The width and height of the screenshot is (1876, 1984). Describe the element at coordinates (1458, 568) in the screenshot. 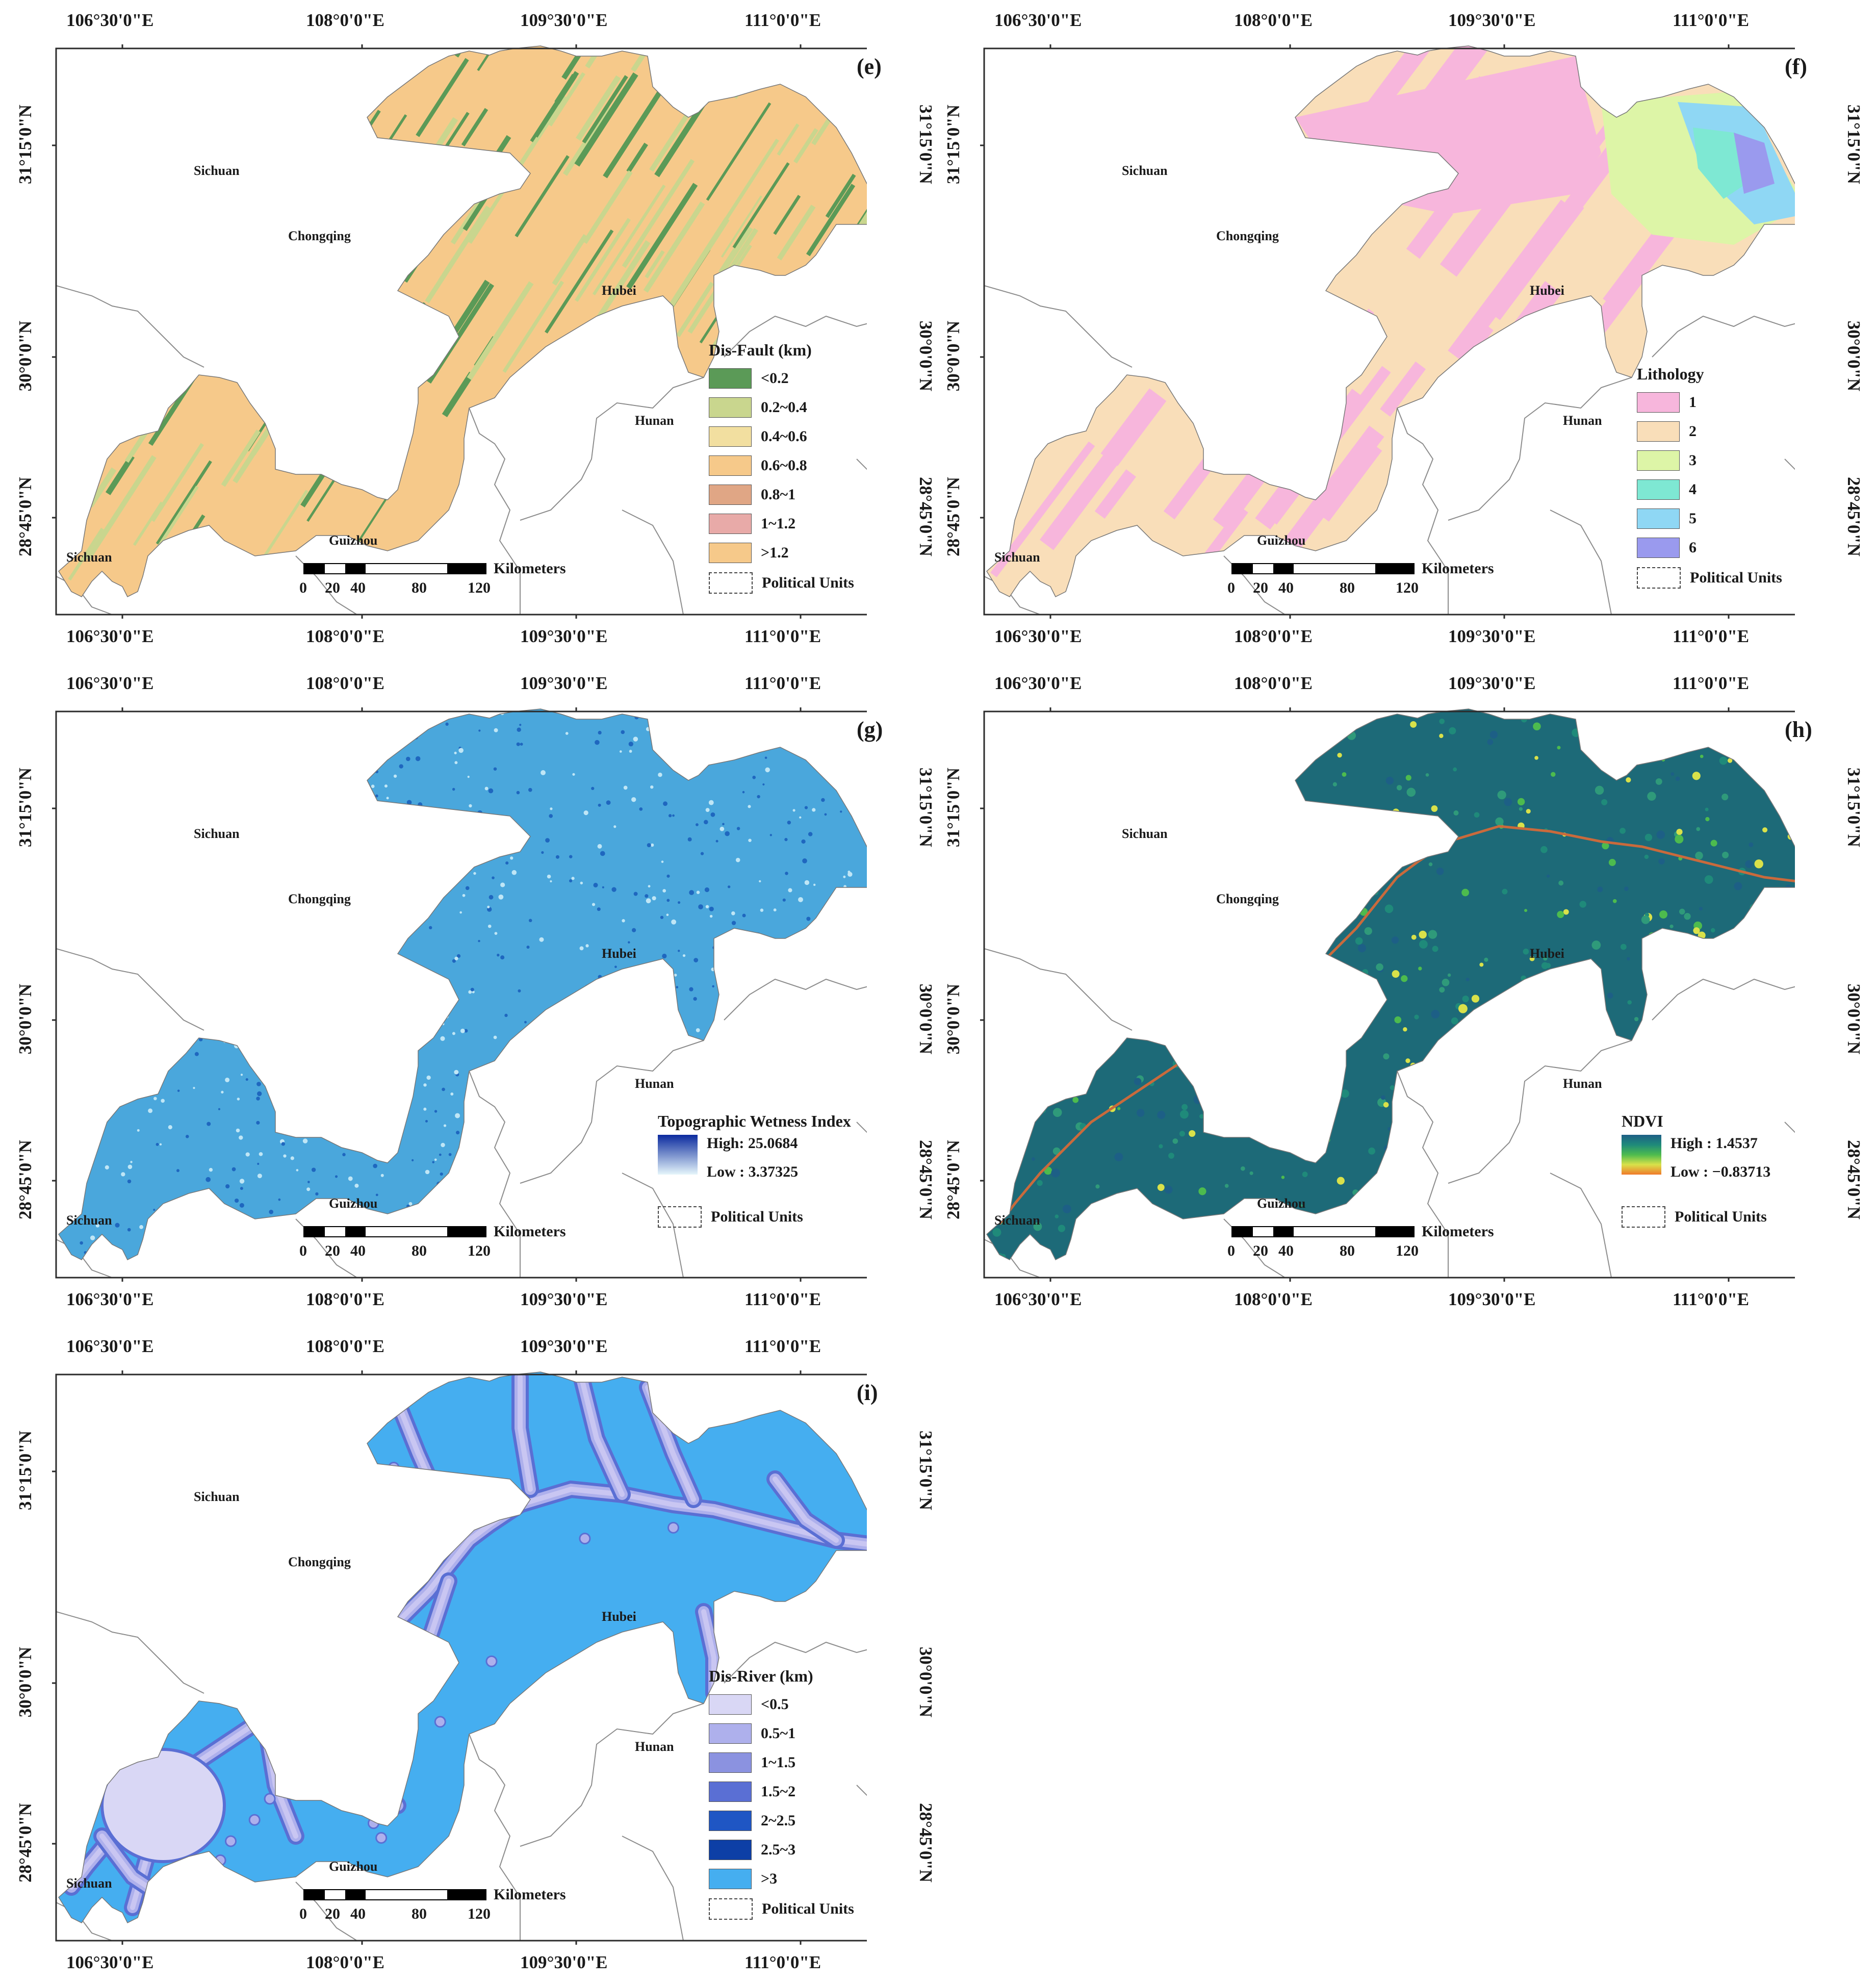

I see `scale-unit: Kilometers` at that location.